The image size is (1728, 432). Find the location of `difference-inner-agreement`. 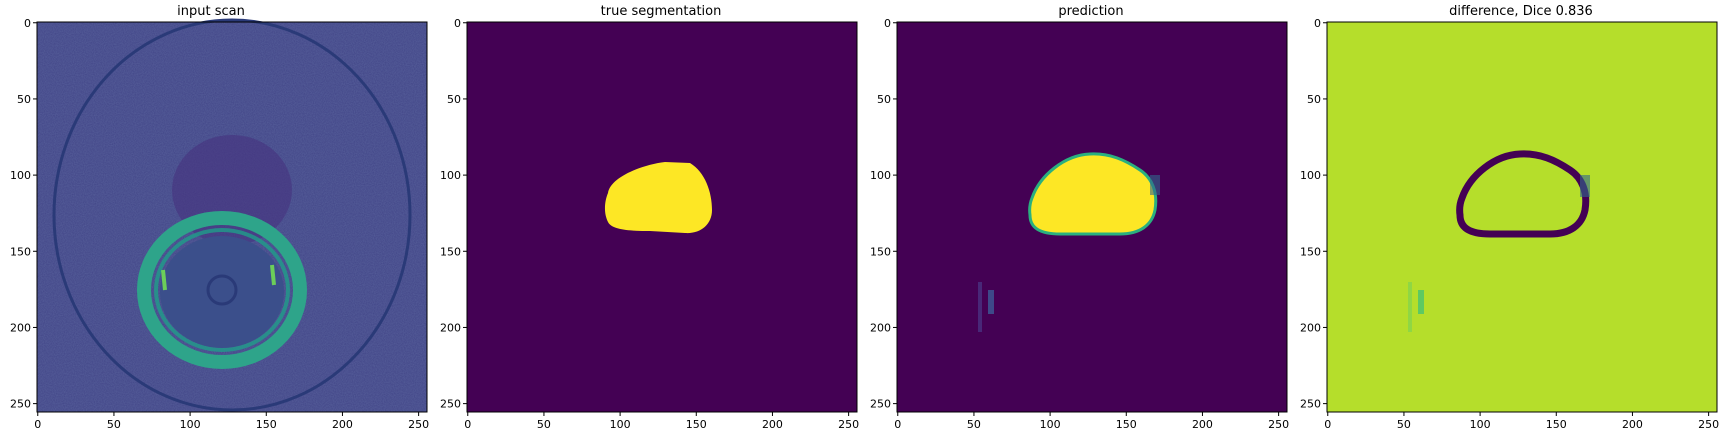

difference-inner-agreement is located at coordinates (1523, 196).